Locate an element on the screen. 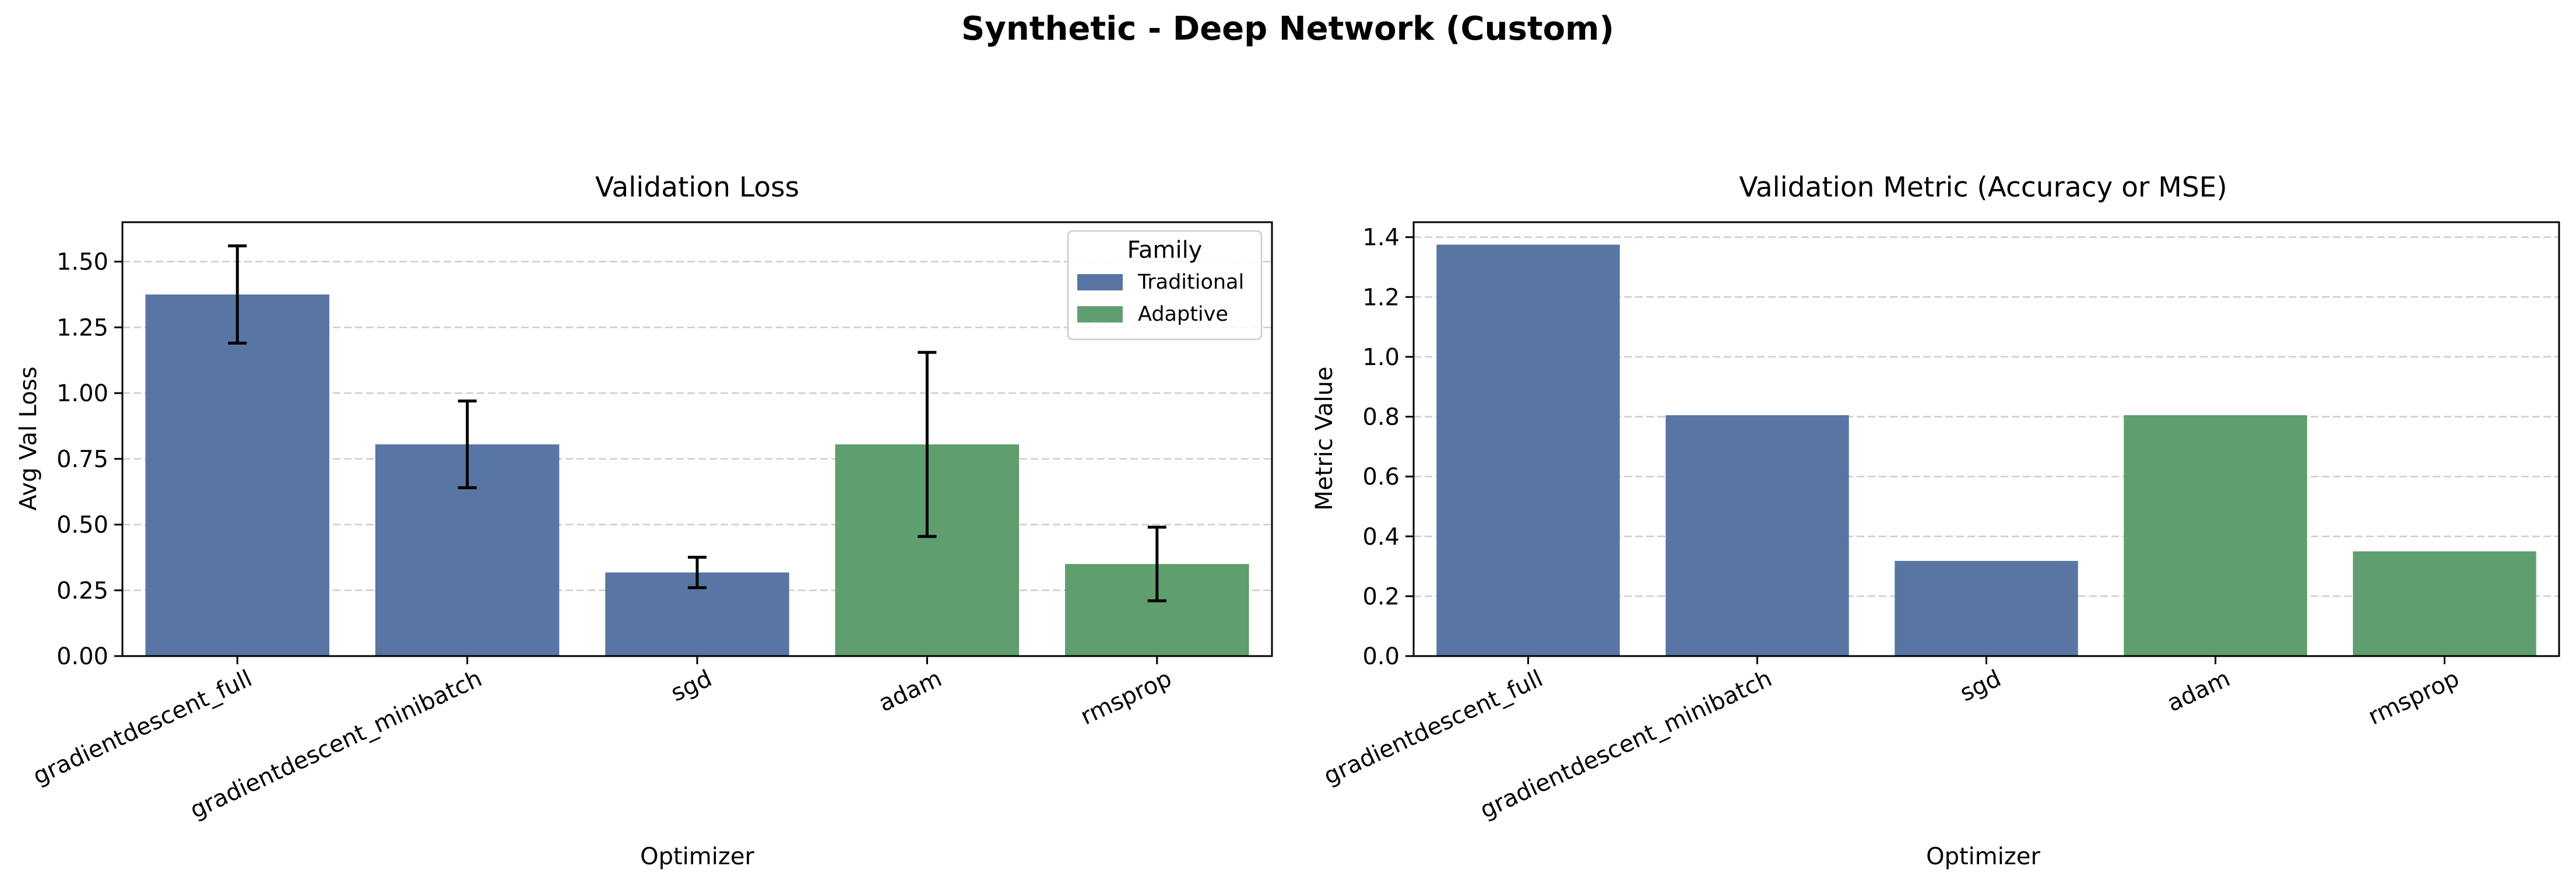  legend: Family Traditional Adaptive is located at coordinates (1165, 286).